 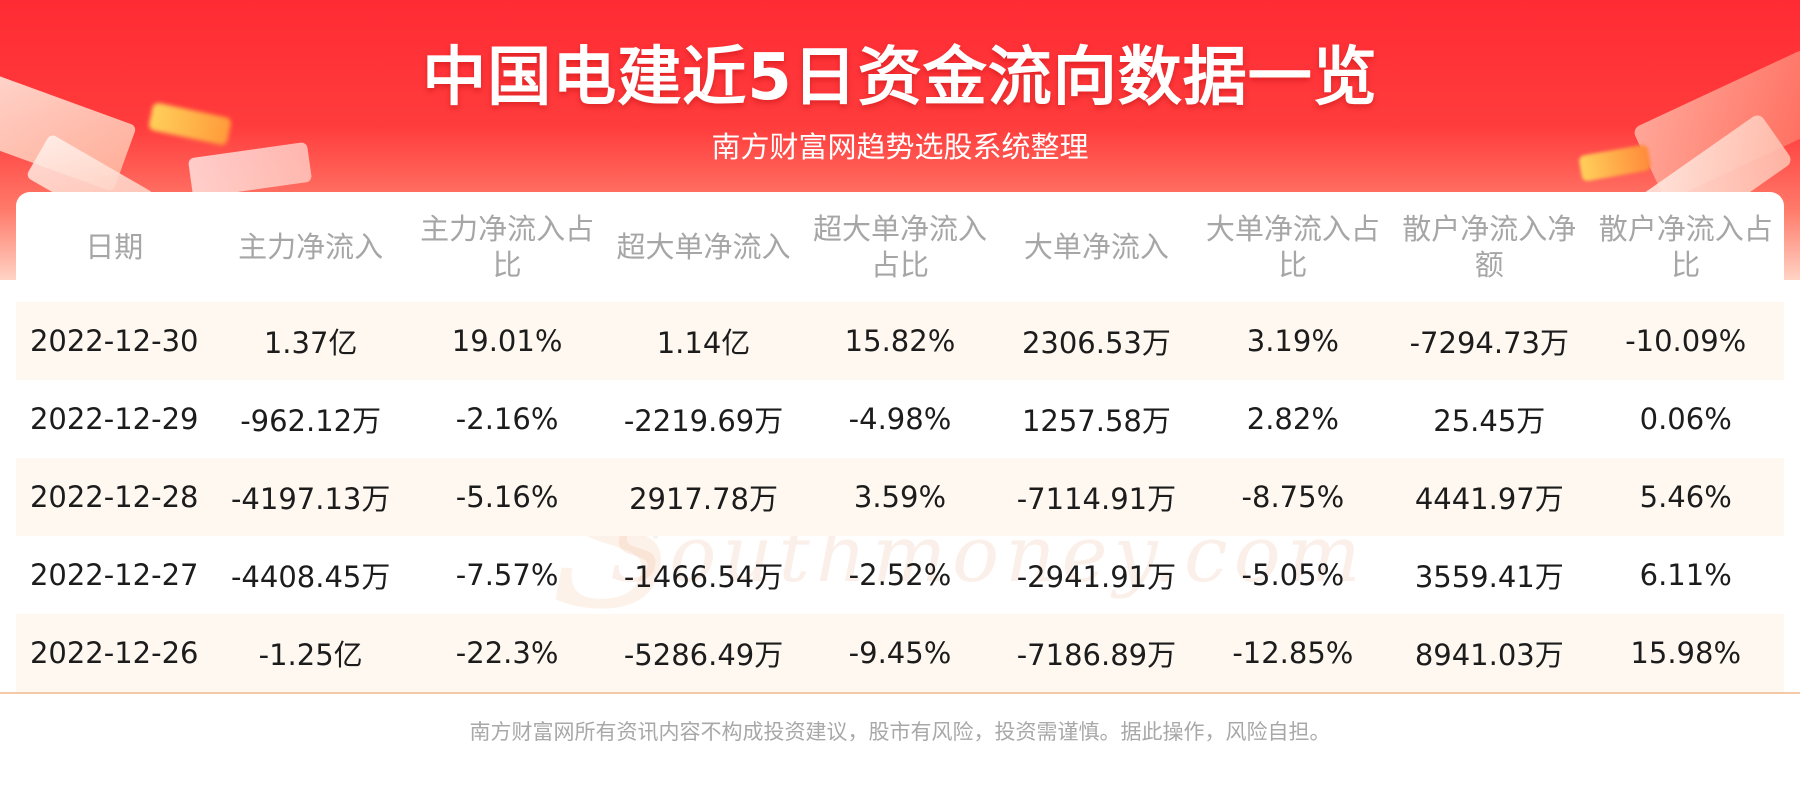 What do you see at coordinates (507, 497) in the screenshot?
I see `value-cell: -5.16%` at bounding box center [507, 497].